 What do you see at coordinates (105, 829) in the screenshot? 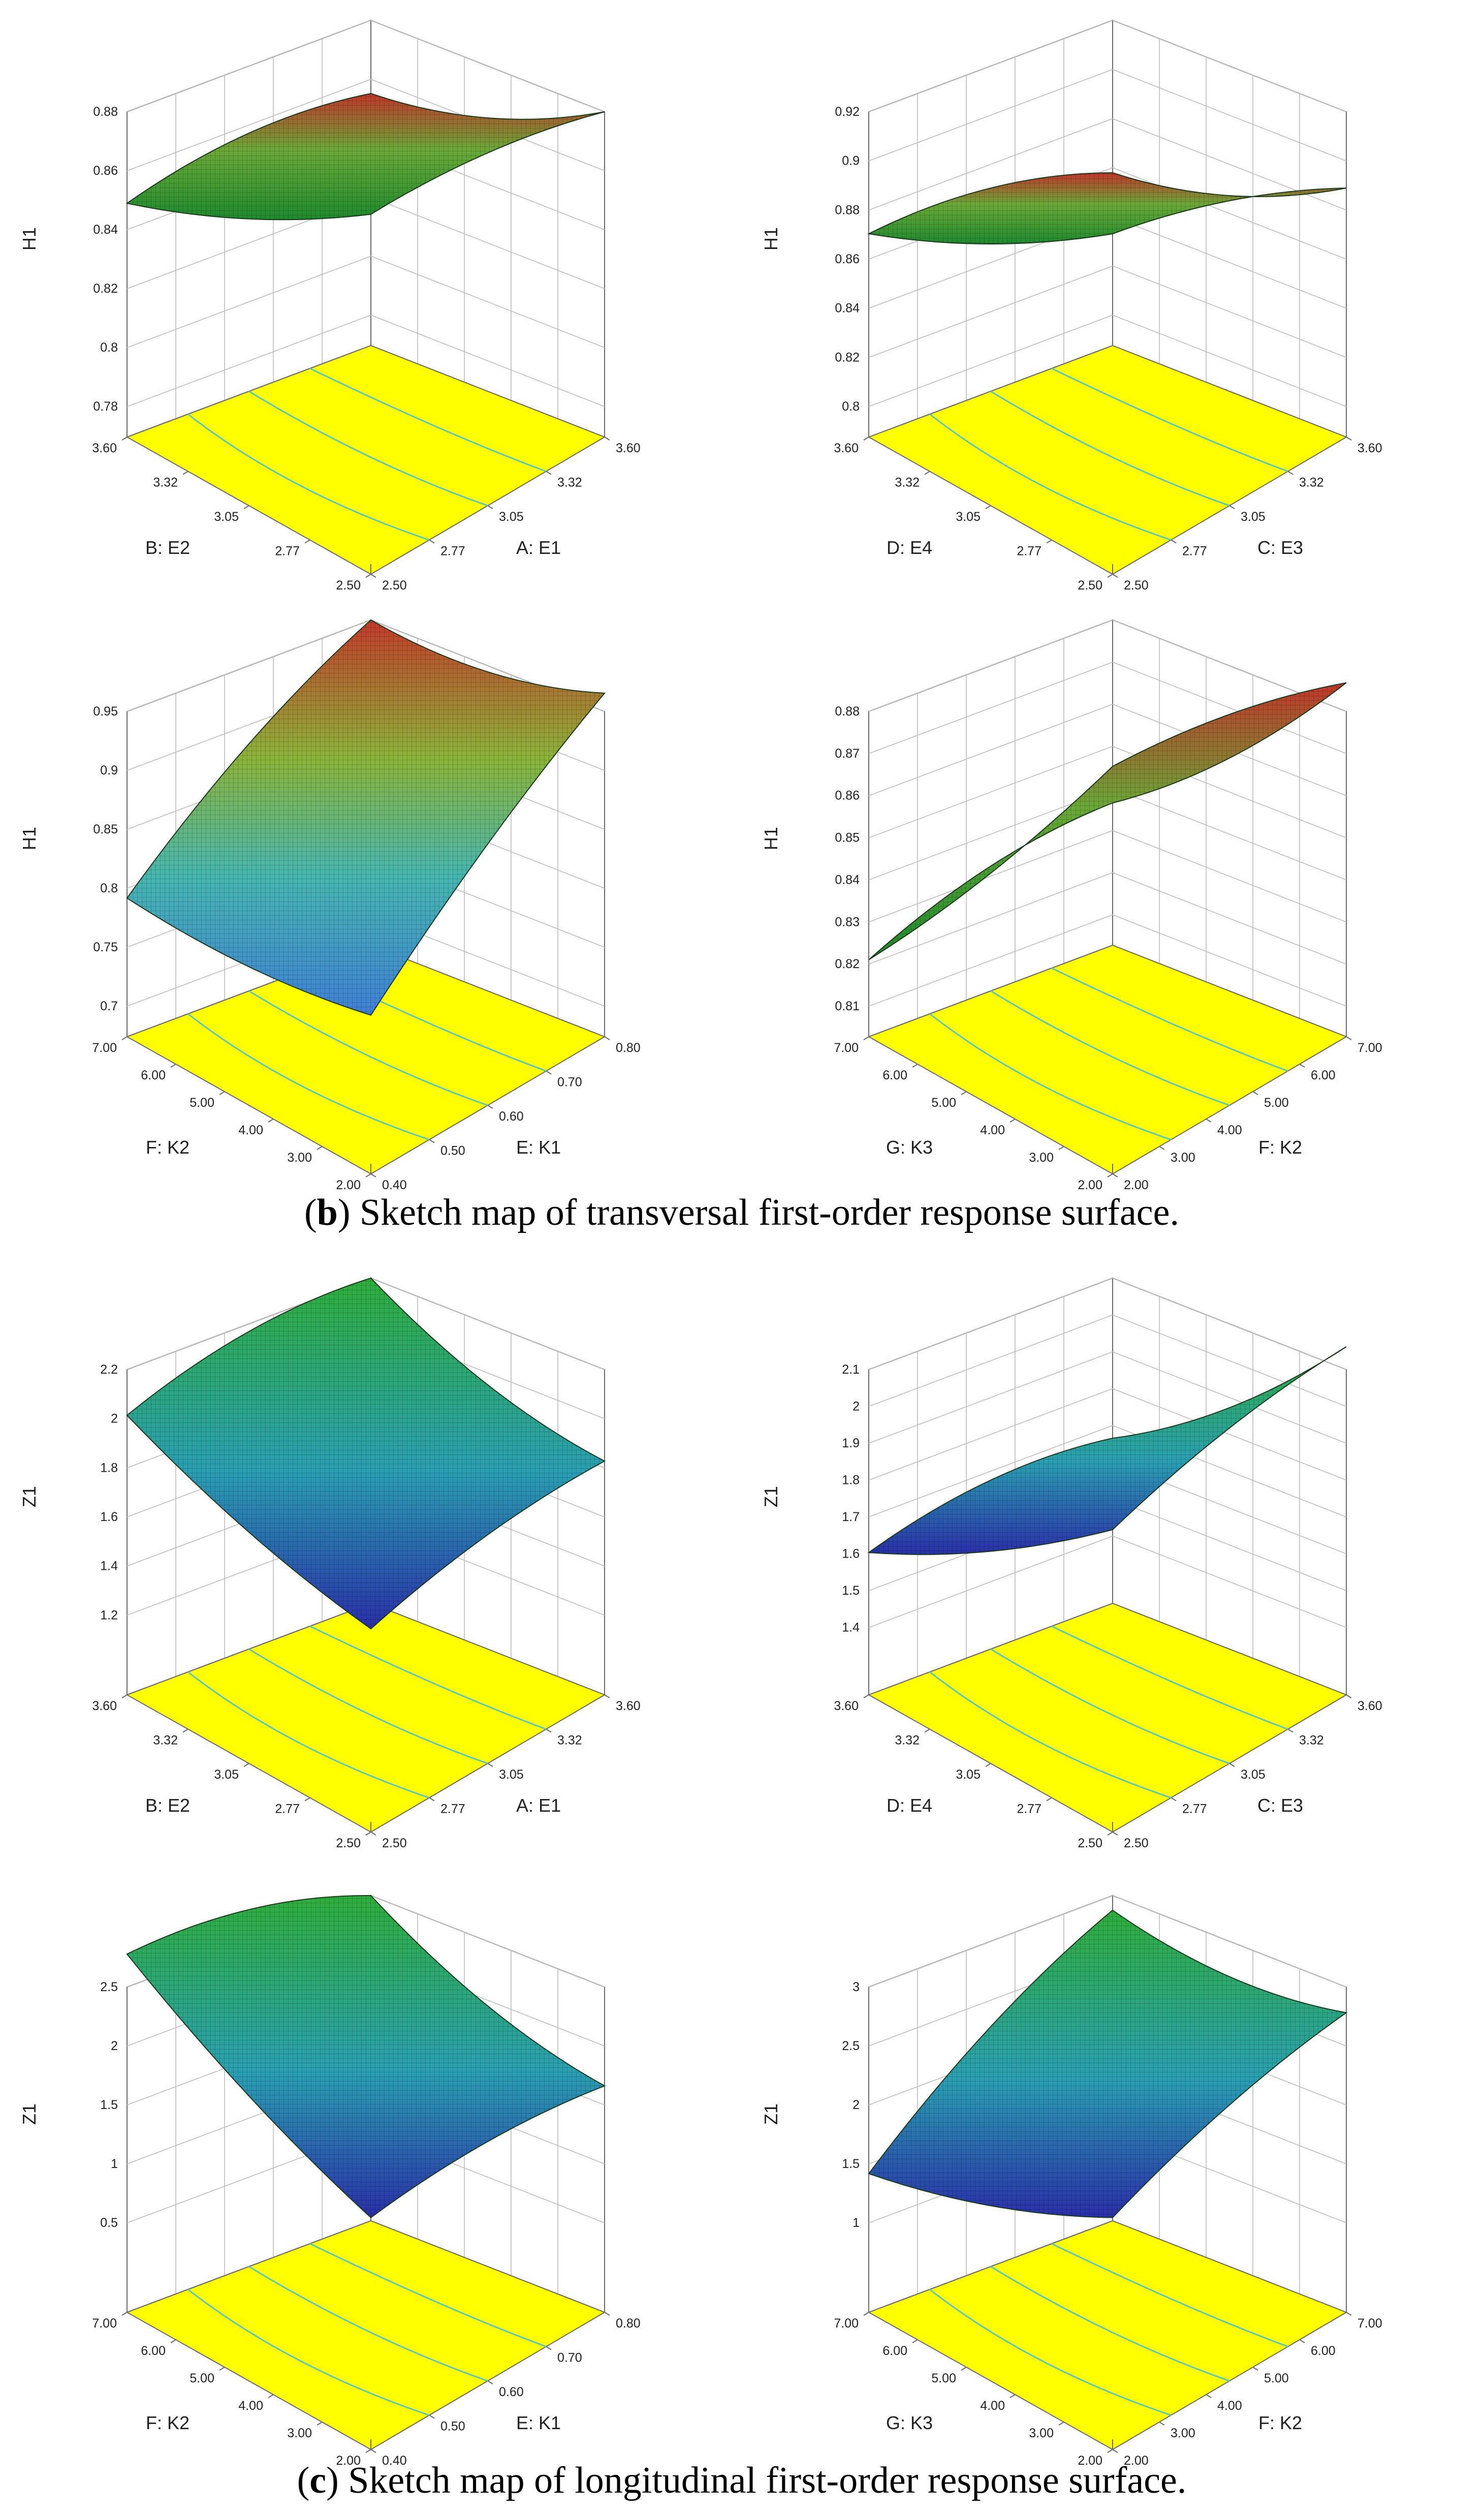
I see `z-tick-label: 0.85` at bounding box center [105, 829].